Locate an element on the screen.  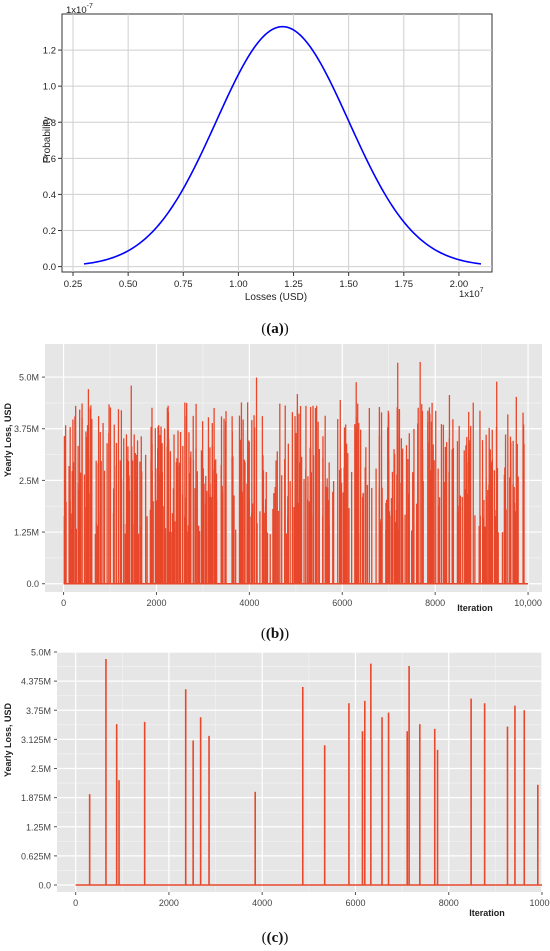
panel-b-x-tick-label: 8000 is located at coordinates (435, 603).